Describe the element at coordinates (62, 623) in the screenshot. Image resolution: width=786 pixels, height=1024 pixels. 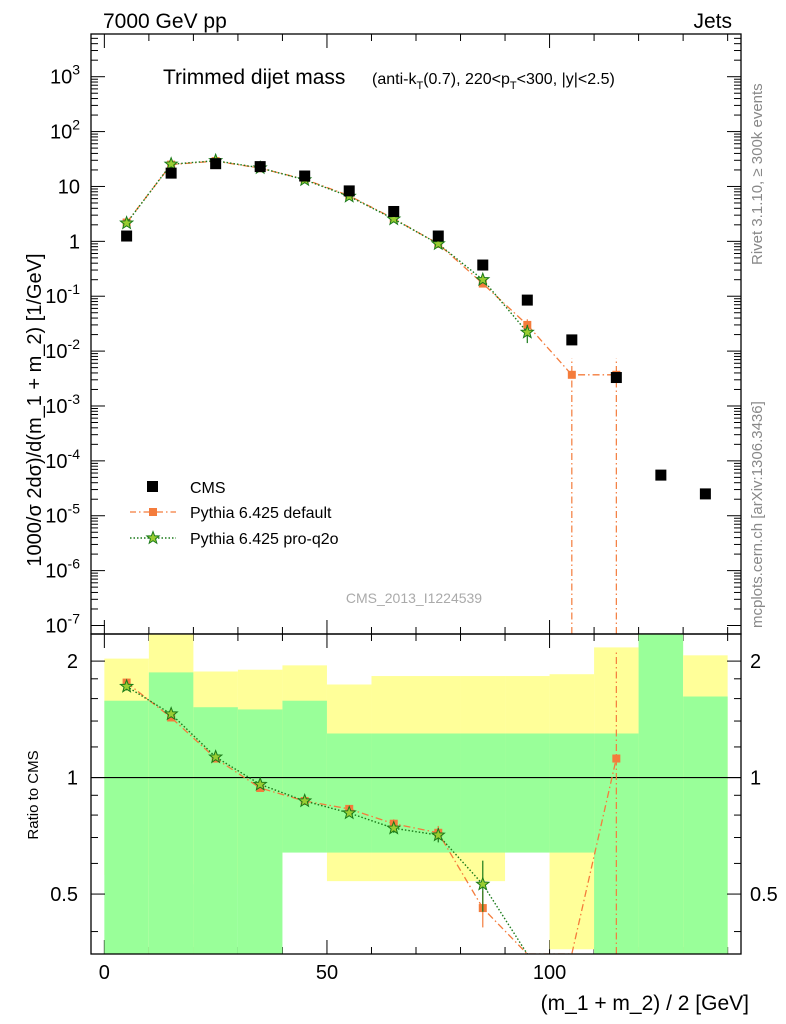
I see `y-tick-label: 10⁻⁷` at that location.